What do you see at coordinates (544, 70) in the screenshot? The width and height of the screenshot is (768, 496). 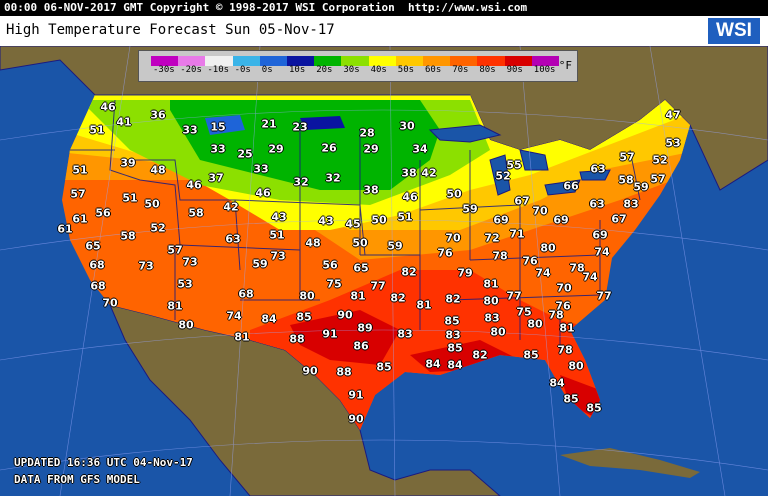 I see `legend-label: 100s` at bounding box center [544, 70].